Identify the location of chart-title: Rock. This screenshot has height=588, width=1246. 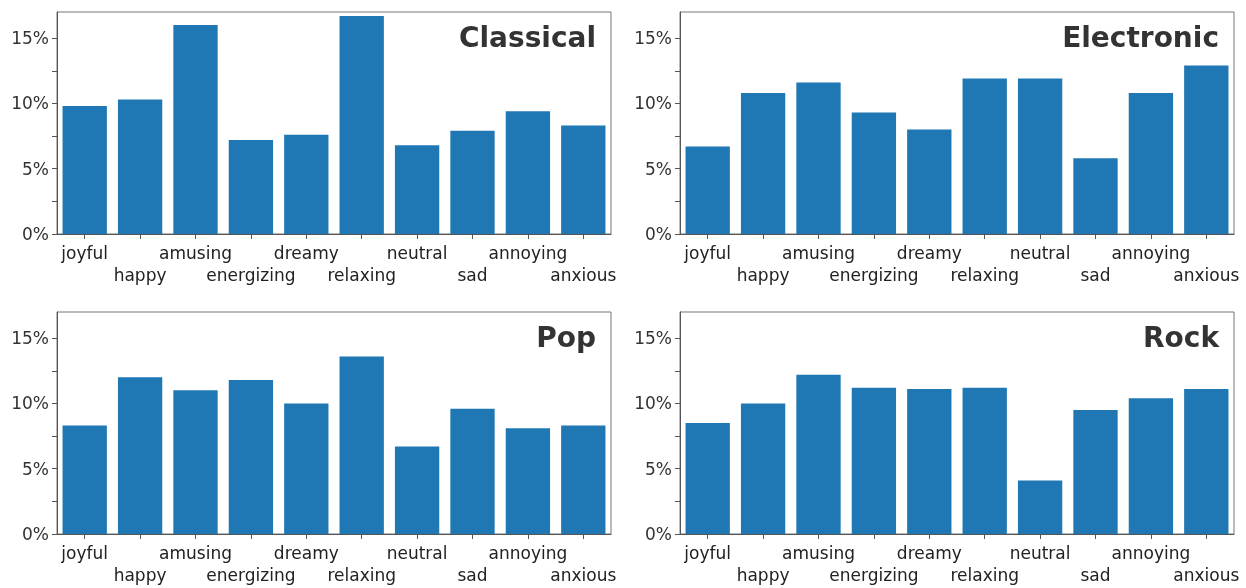
(1181, 337).